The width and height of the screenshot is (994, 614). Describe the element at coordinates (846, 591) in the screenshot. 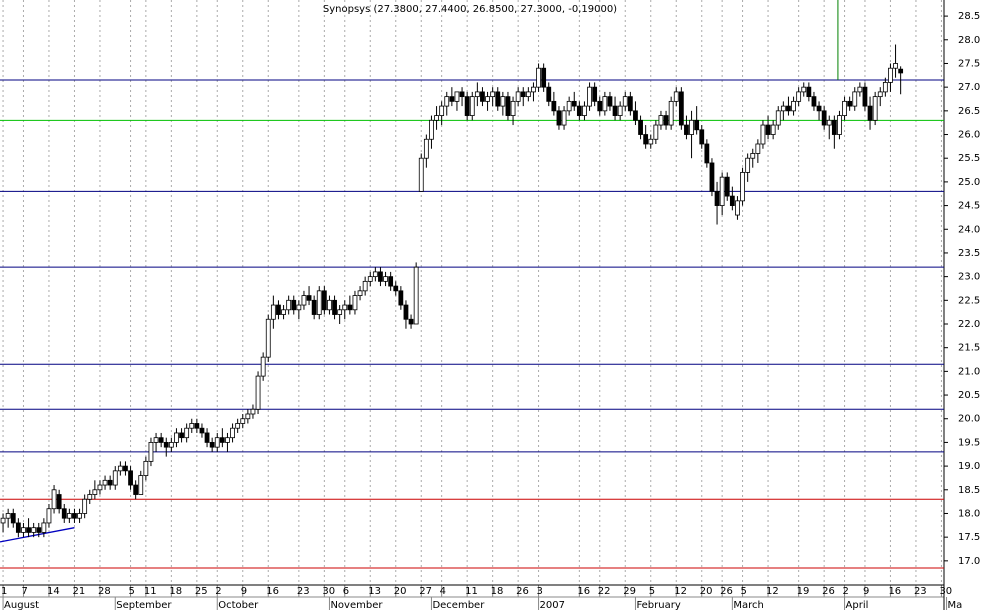

I see `x-tick-label: 2` at that location.